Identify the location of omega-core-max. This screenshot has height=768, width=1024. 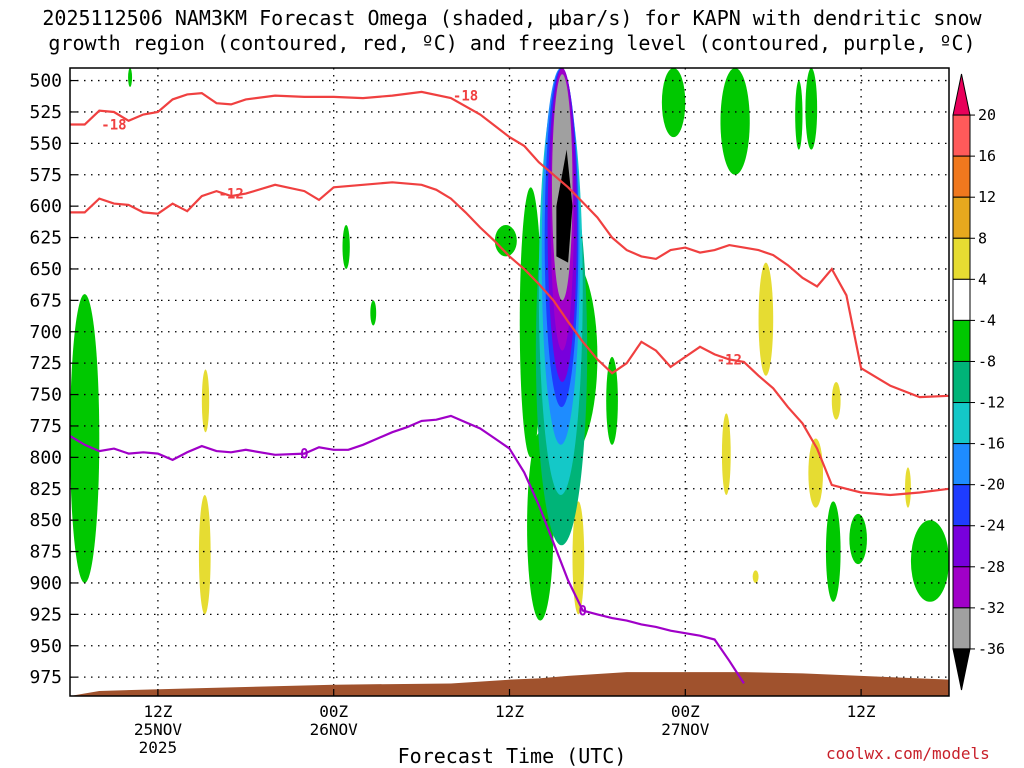
(564, 206).